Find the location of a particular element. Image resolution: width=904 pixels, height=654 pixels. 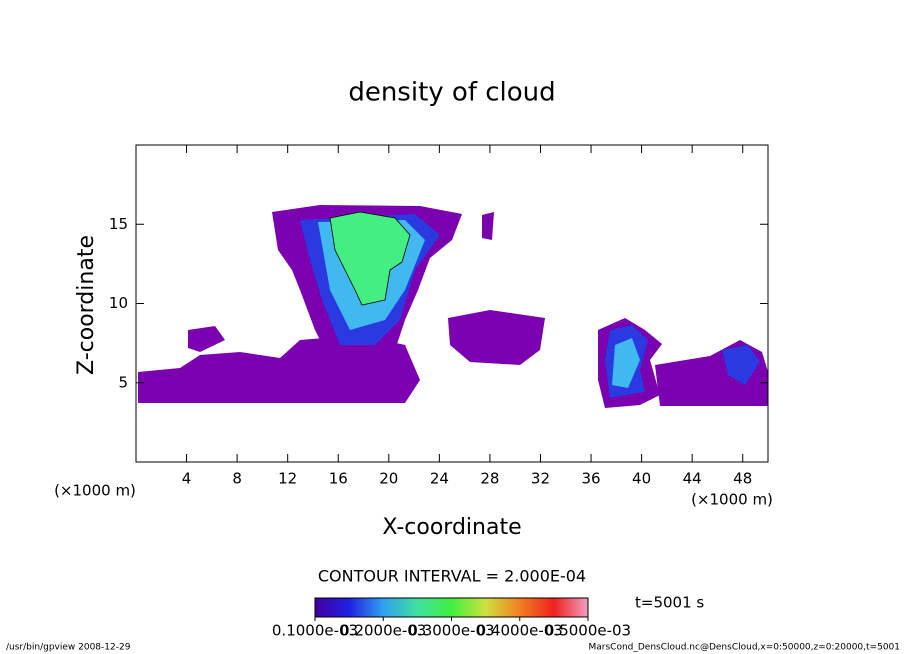

x-tick-label: 16 is located at coordinates (338, 479).